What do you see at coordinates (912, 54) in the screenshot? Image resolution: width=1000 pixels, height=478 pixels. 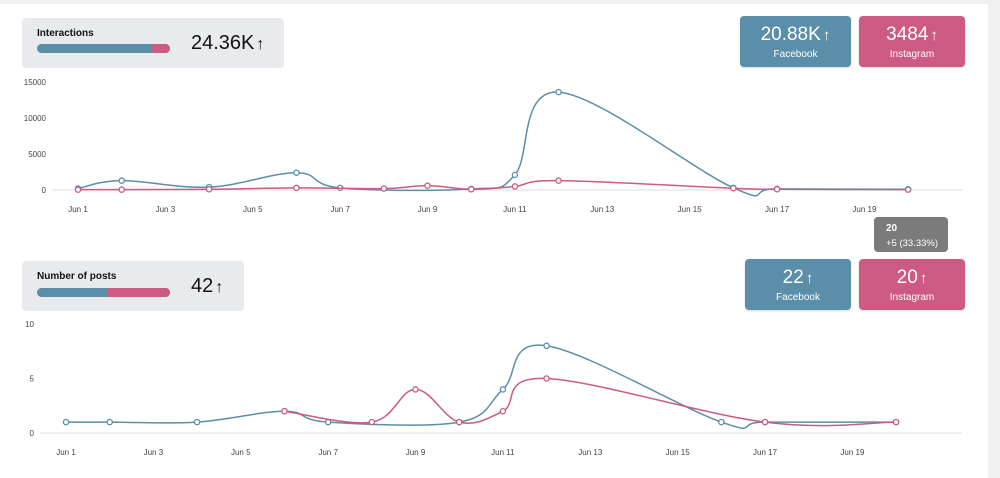 I see `interactions-instagram-name: Instagram` at bounding box center [912, 54].